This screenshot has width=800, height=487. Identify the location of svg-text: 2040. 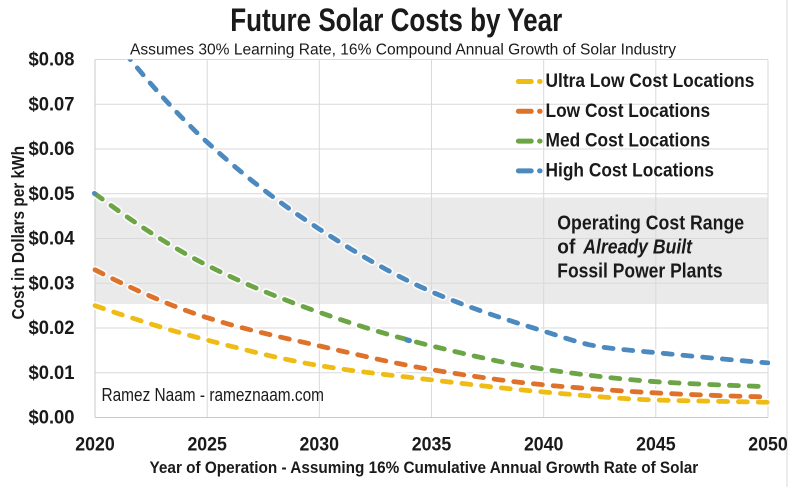
(544, 445).